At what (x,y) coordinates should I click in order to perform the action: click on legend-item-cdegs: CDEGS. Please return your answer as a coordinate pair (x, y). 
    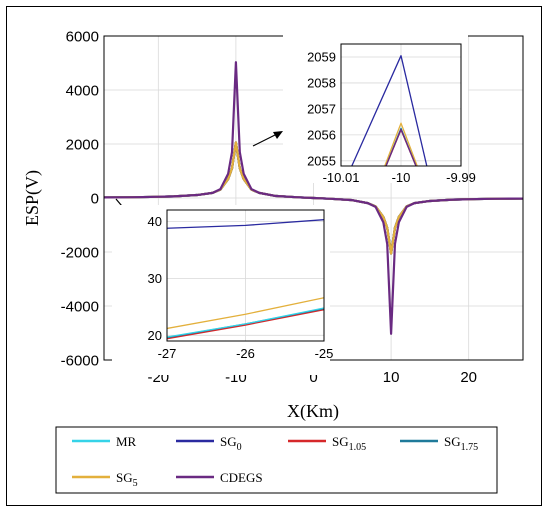
    Looking at the image, I should click on (219, 477).